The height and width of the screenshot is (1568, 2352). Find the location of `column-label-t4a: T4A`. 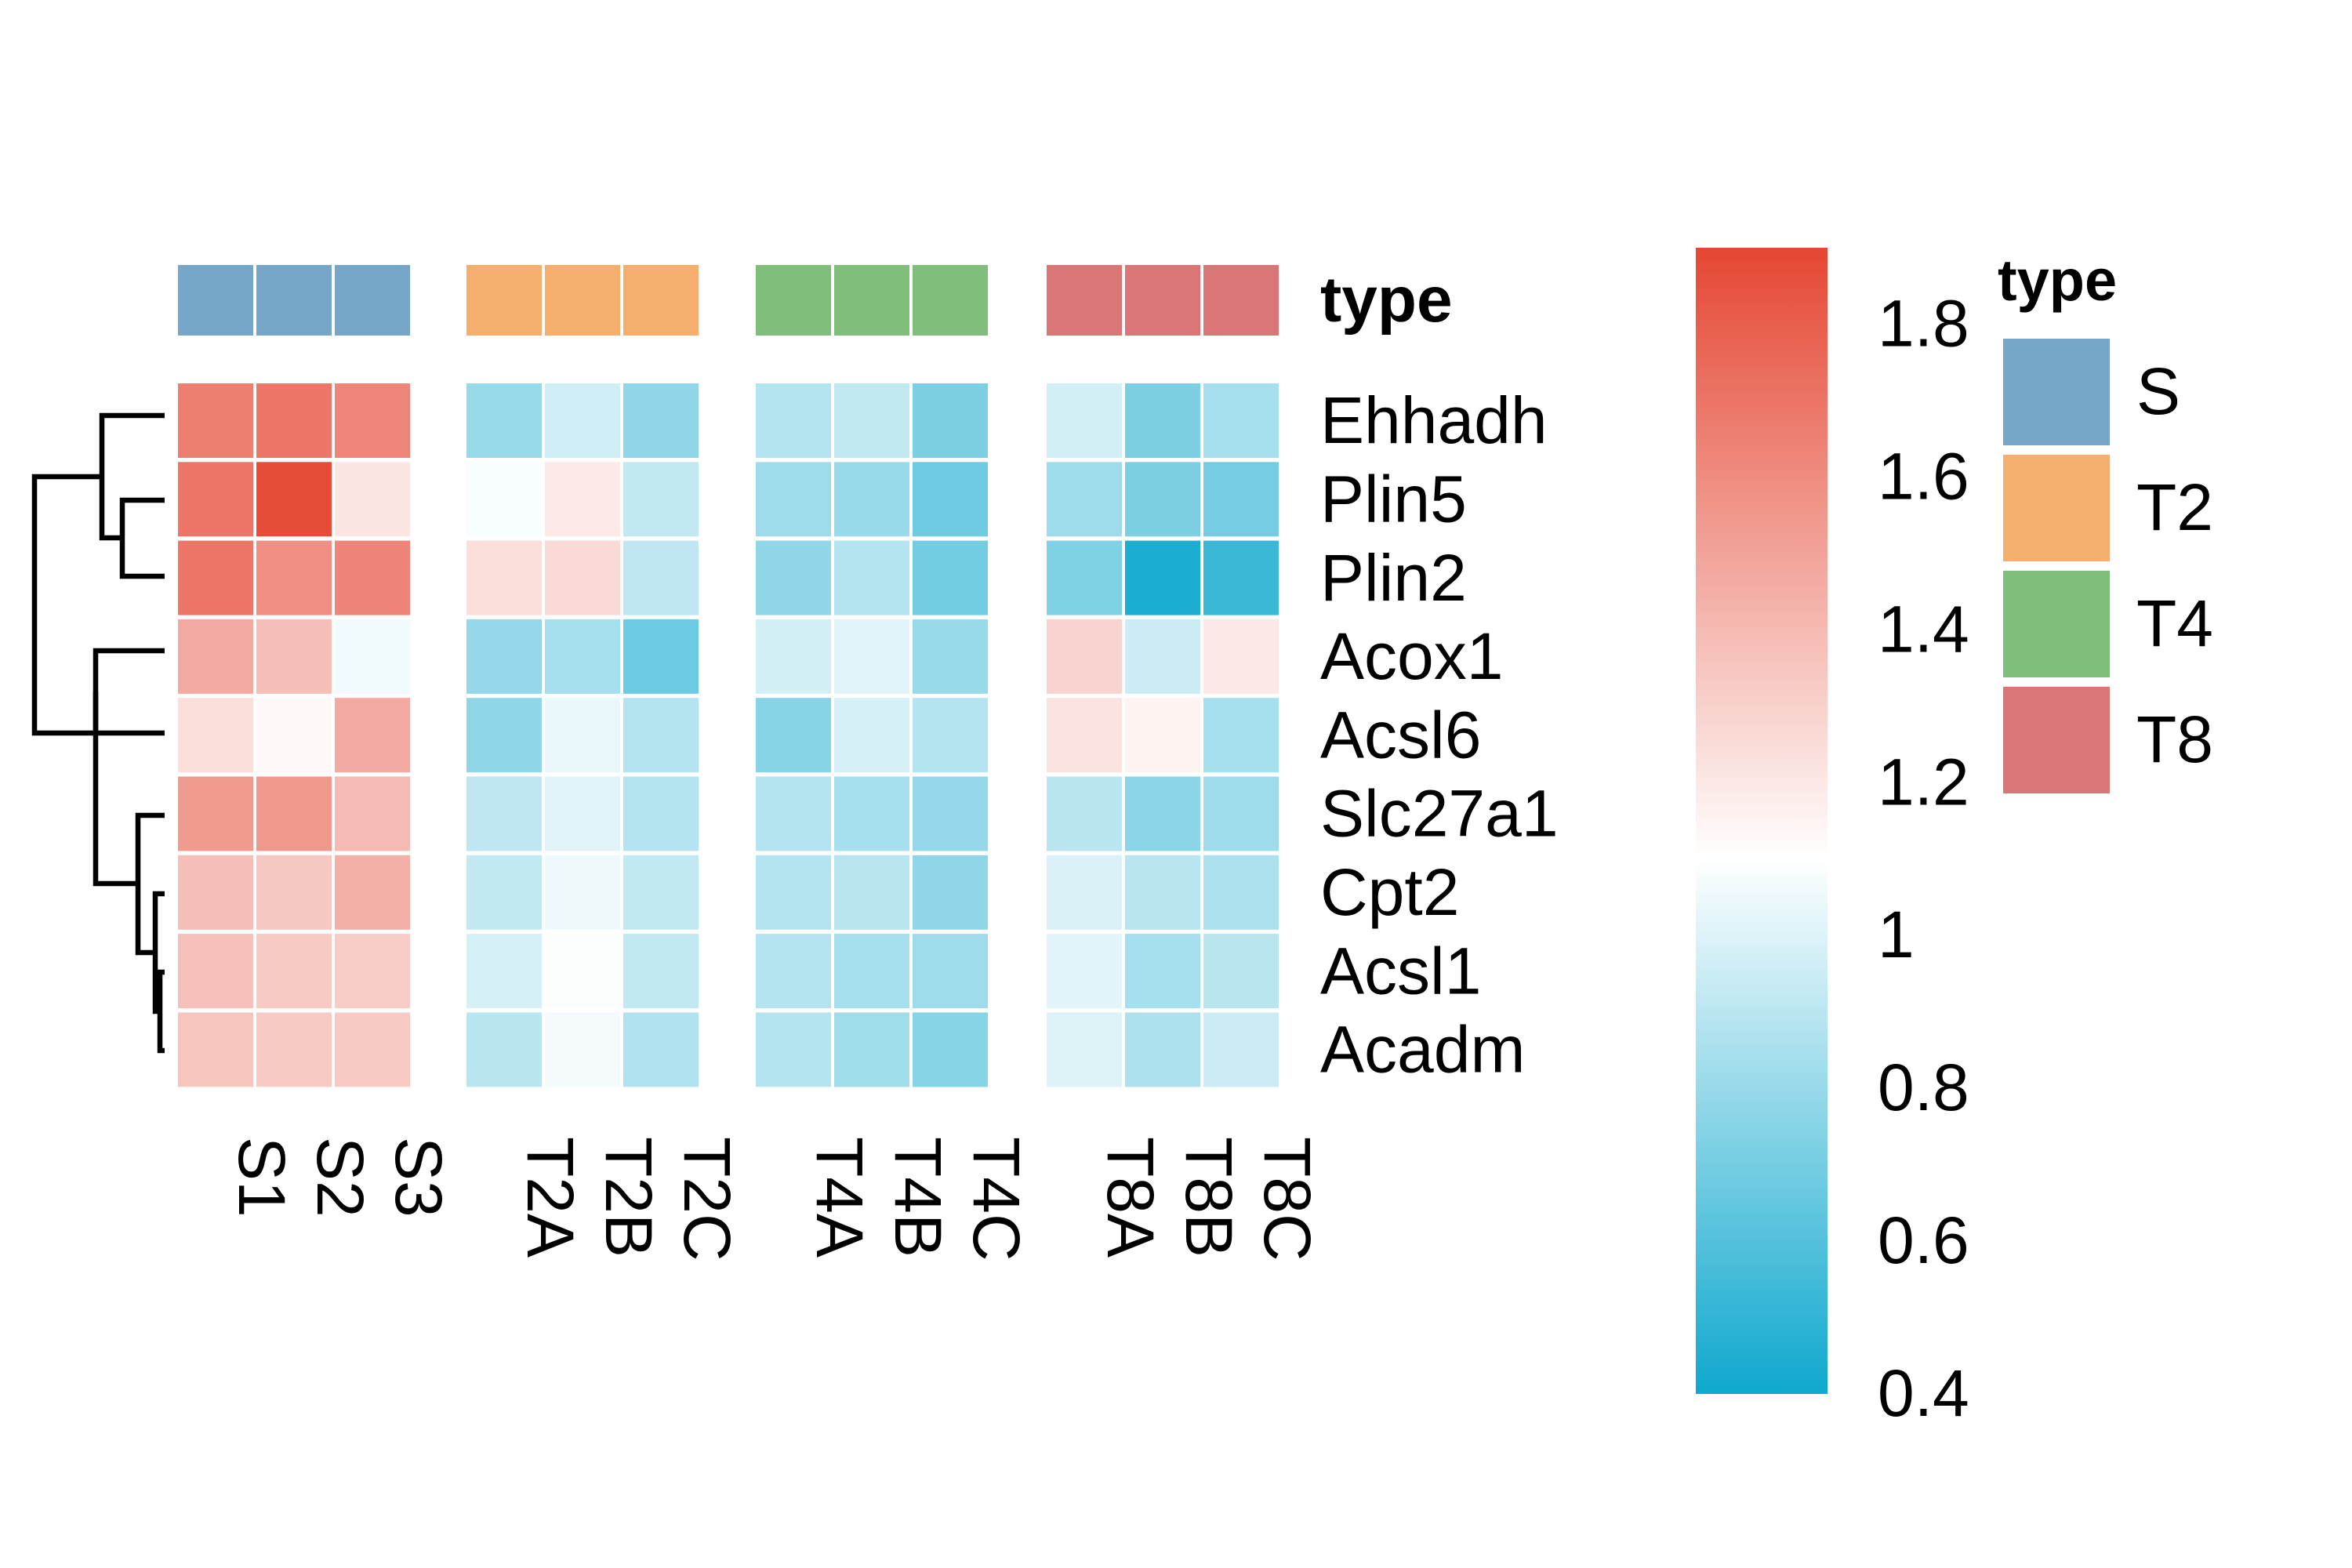

column-label-t4a: T4A is located at coordinates (840, 1197).